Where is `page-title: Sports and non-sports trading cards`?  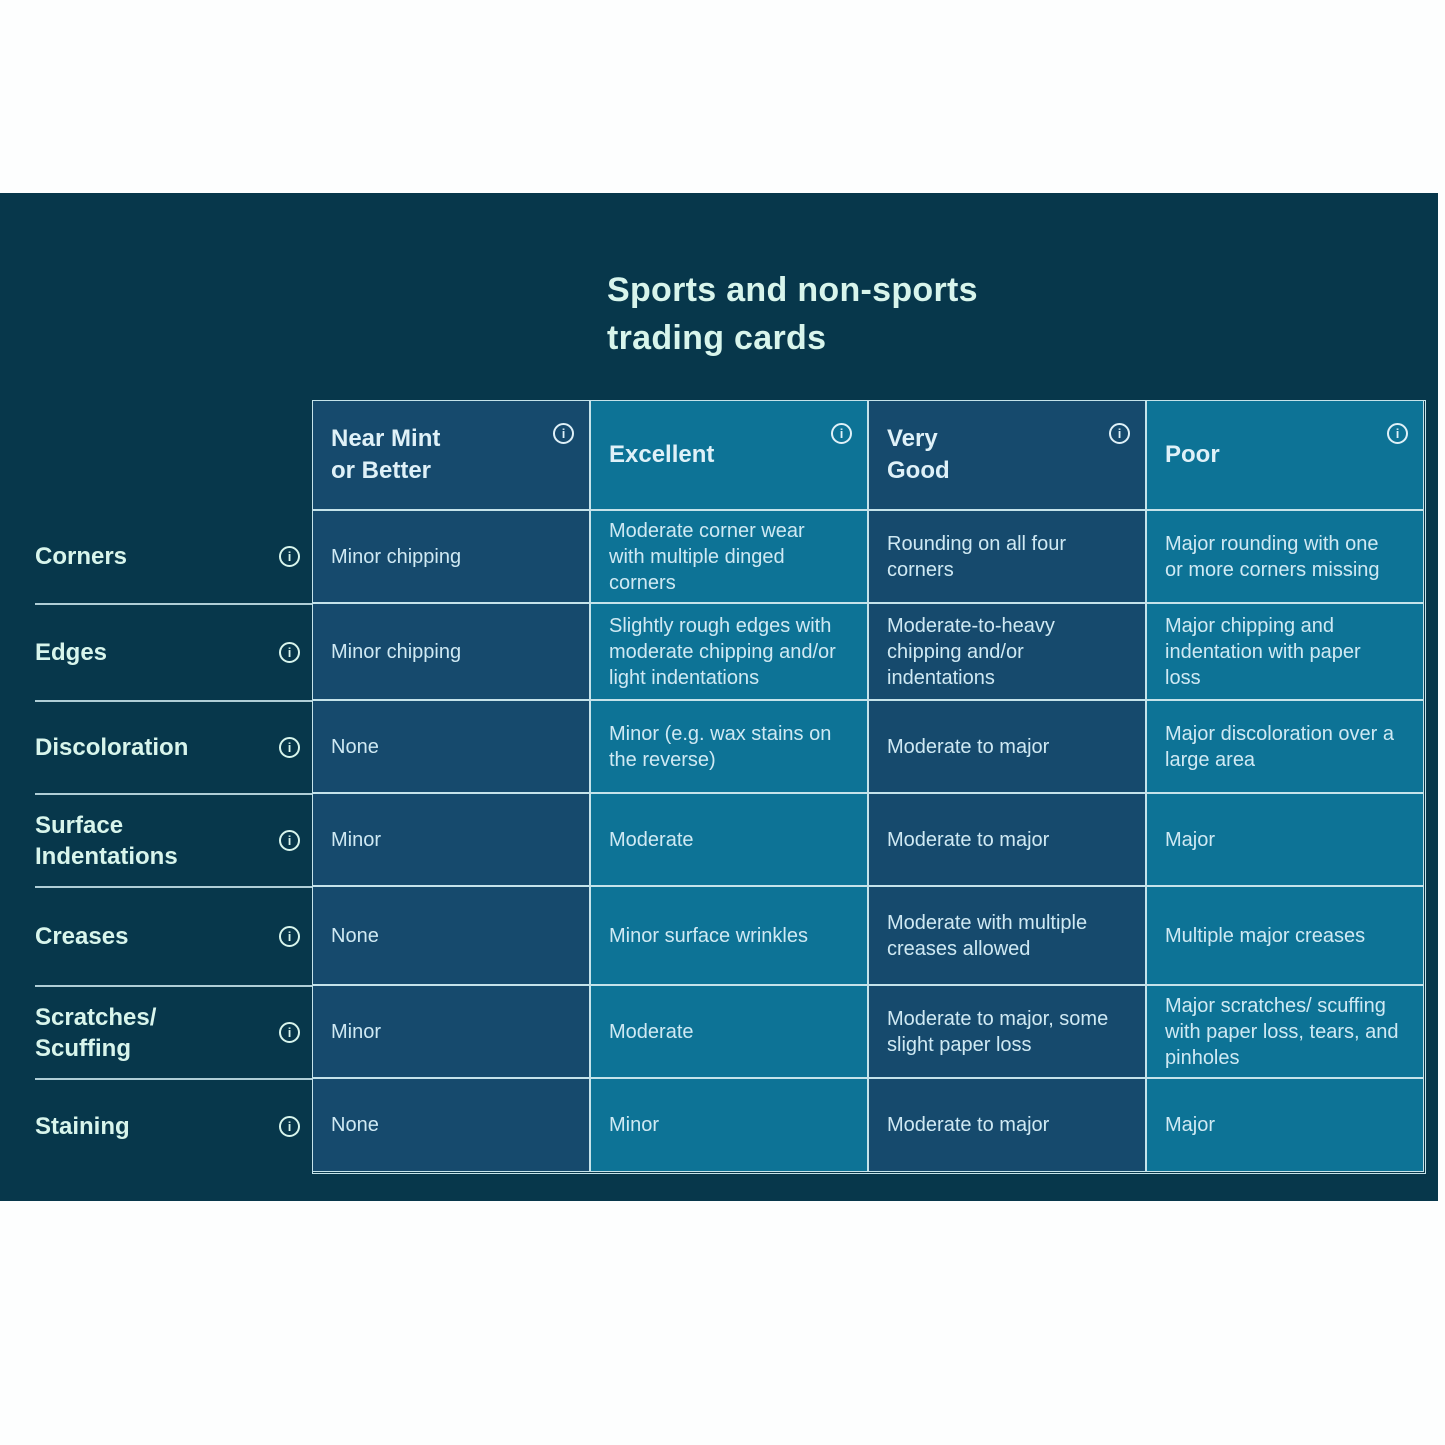
page-title: Sports and non-sports trading cards is located at coordinates (792, 313).